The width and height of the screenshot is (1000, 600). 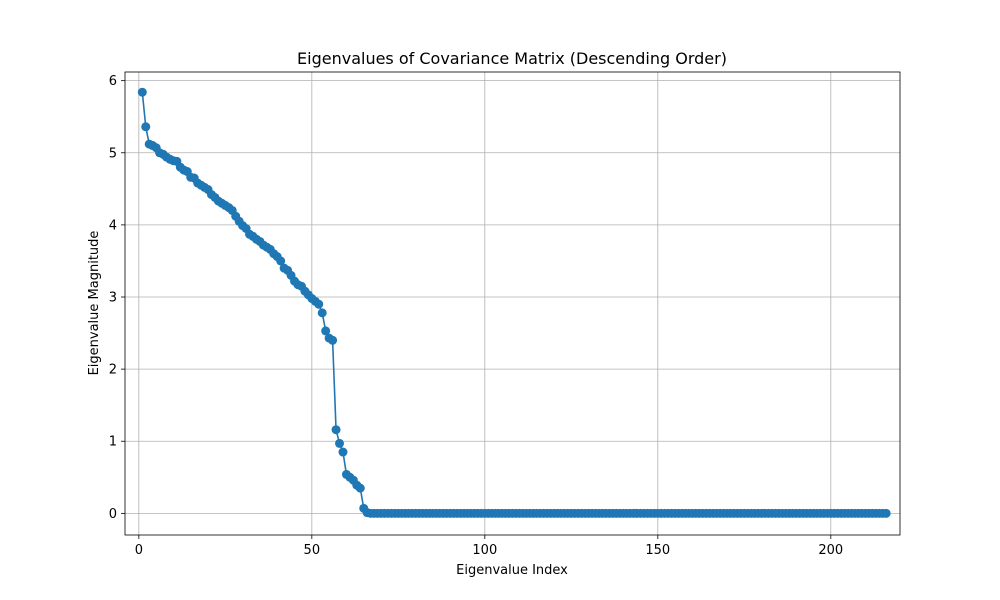 What do you see at coordinates (484, 550) in the screenshot?
I see `x-tick-label: 100` at bounding box center [484, 550].